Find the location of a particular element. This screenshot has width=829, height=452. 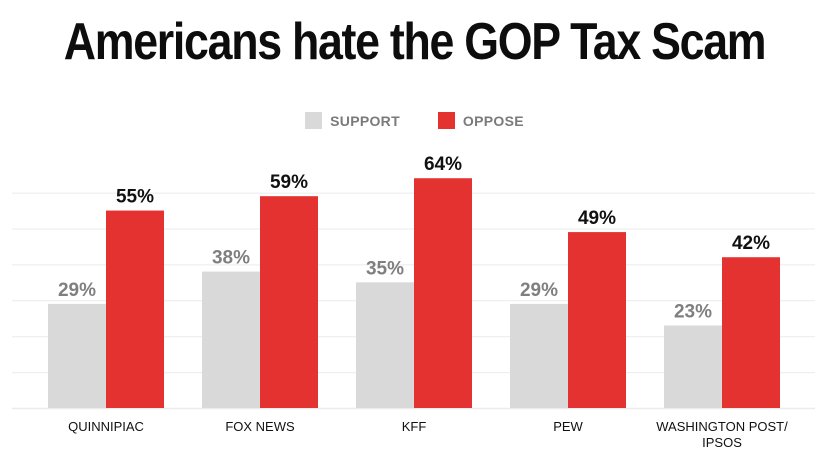

x-tick-label: IPSOS is located at coordinates (722, 442).